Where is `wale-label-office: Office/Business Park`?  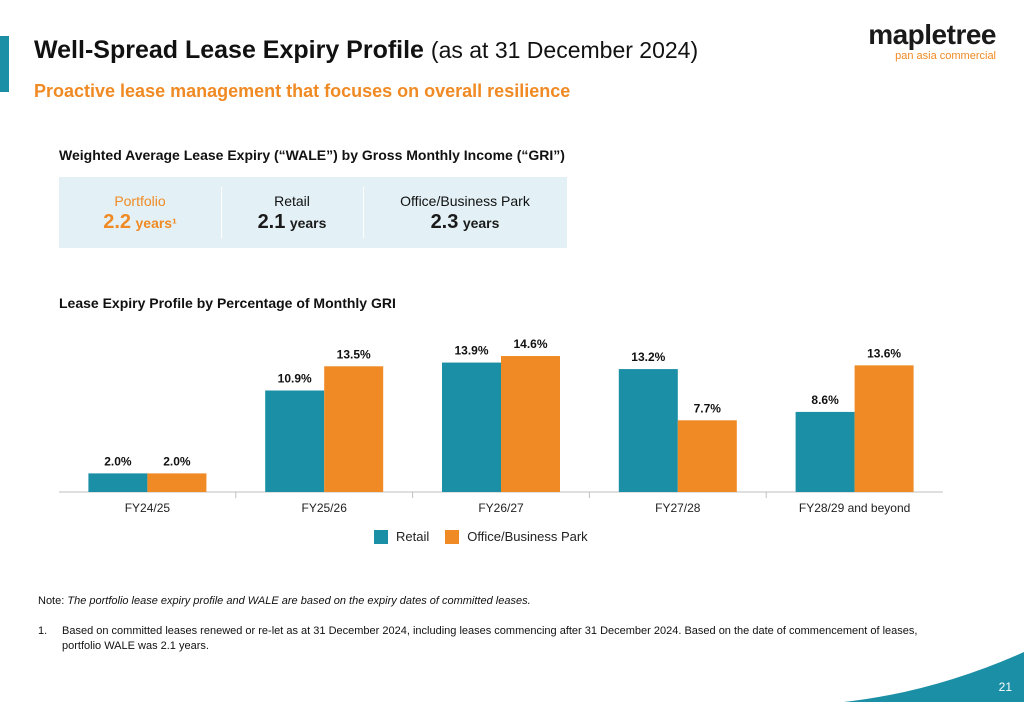 wale-label-office: Office/Business Park is located at coordinates (465, 201).